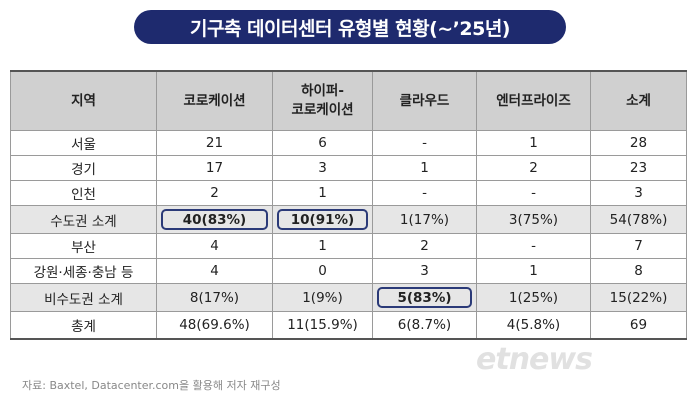 Image resolution: width=700 pixels, height=400 pixels. I want to click on table-row: 강원·세종·충남 등 4 0 3 1 8, so click(348, 271).